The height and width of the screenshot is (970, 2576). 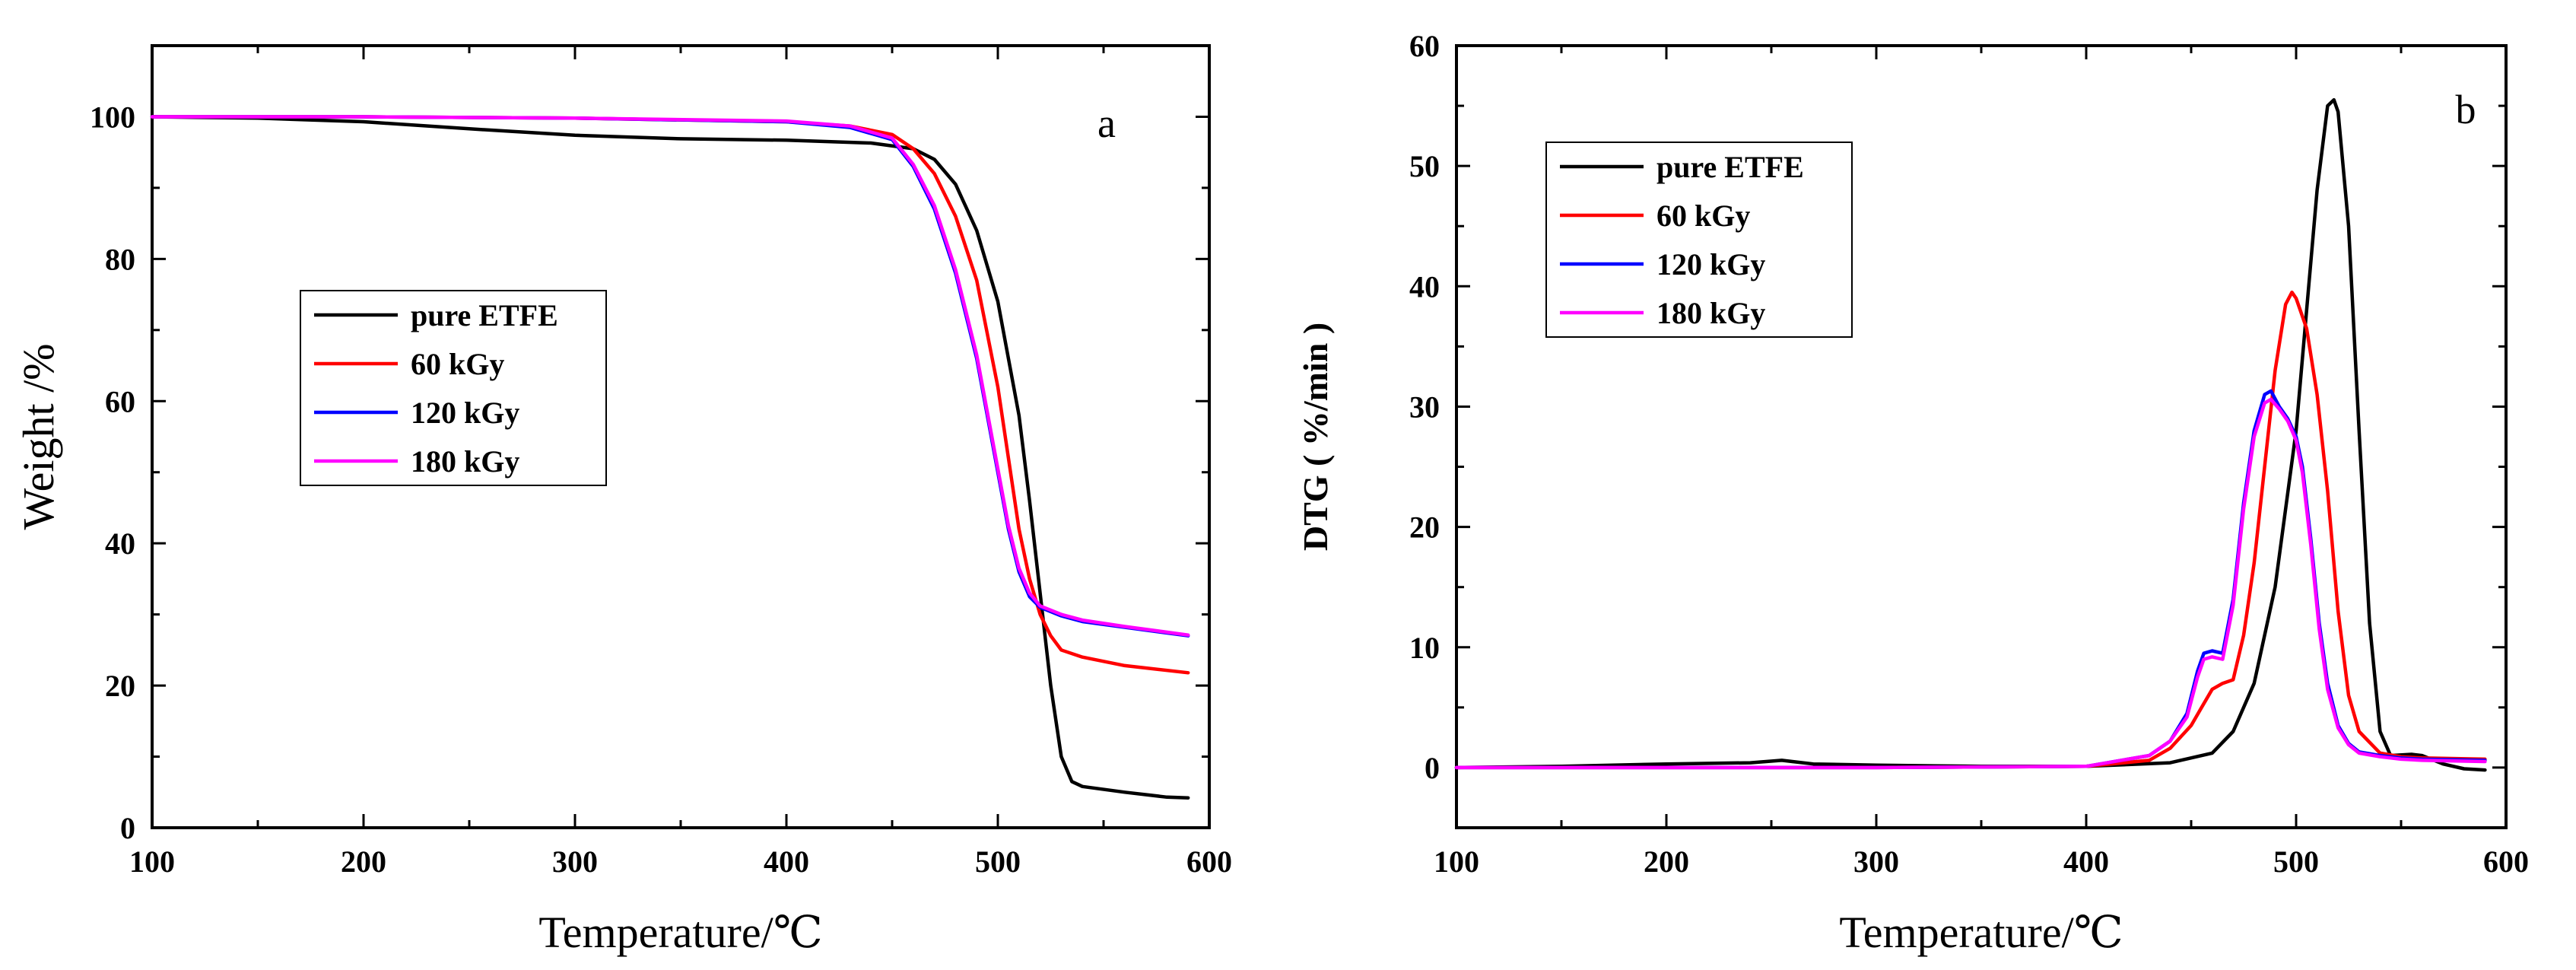 What do you see at coordinates (120, 259) in the screenshot?
I see `y-tick-label: 80` at bounding box center [120, 259].